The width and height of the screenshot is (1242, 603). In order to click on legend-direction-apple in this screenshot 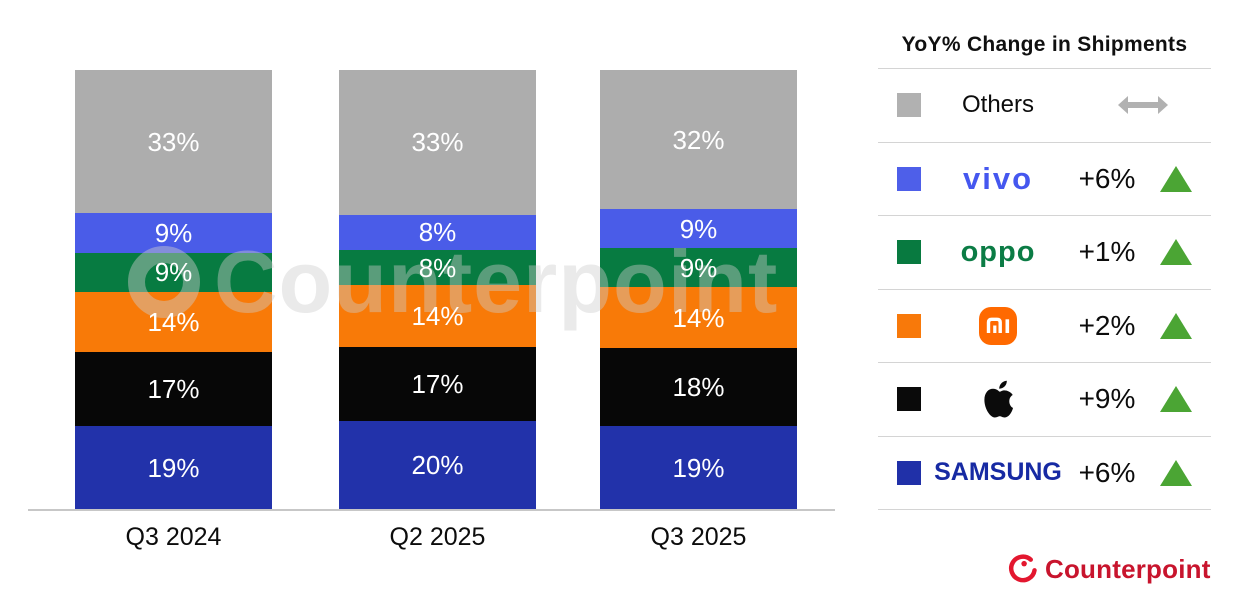, I will do `click(1175, 399)`.